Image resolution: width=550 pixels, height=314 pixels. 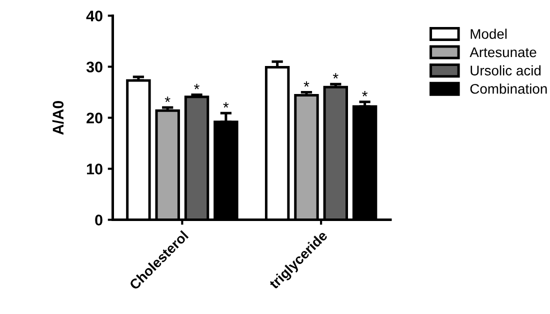 What do you see at coordinates (94, 118) in the screenshot?
I see `y-tick-label: 20` at bounding box center [94, 118].